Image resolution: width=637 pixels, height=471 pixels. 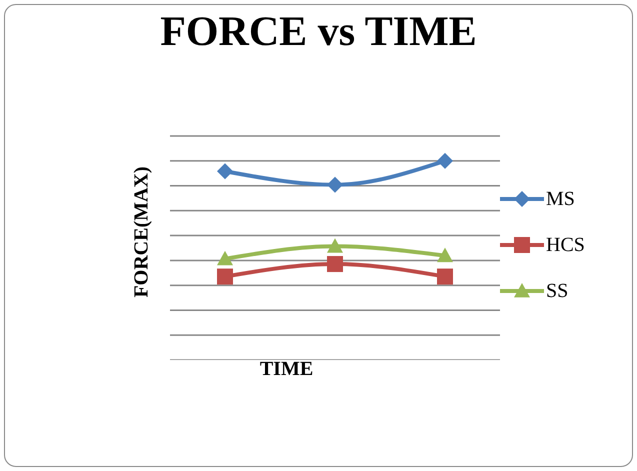 I want to click on y-axis-title: FORCE(MAX), so click(x=142, y=232).